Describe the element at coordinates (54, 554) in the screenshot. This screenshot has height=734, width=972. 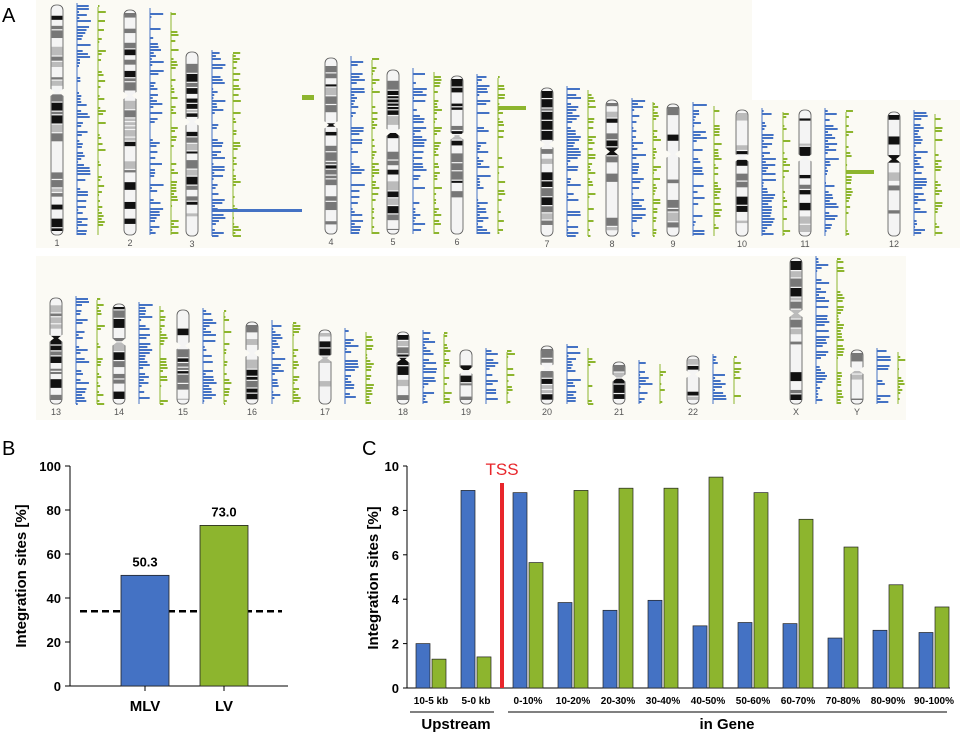
I see `chart-b-y-tick-label: 60` at that location.